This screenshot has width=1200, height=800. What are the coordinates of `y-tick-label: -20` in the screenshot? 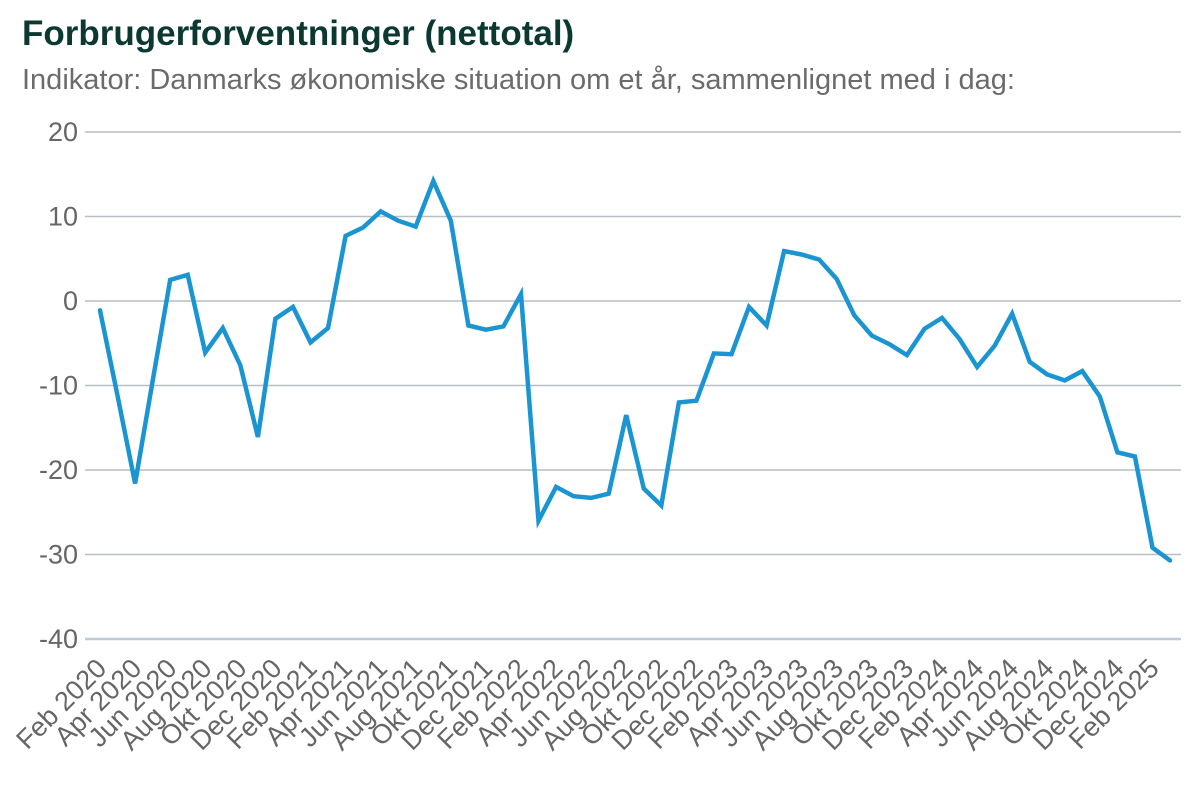 It's located at (58, 470).